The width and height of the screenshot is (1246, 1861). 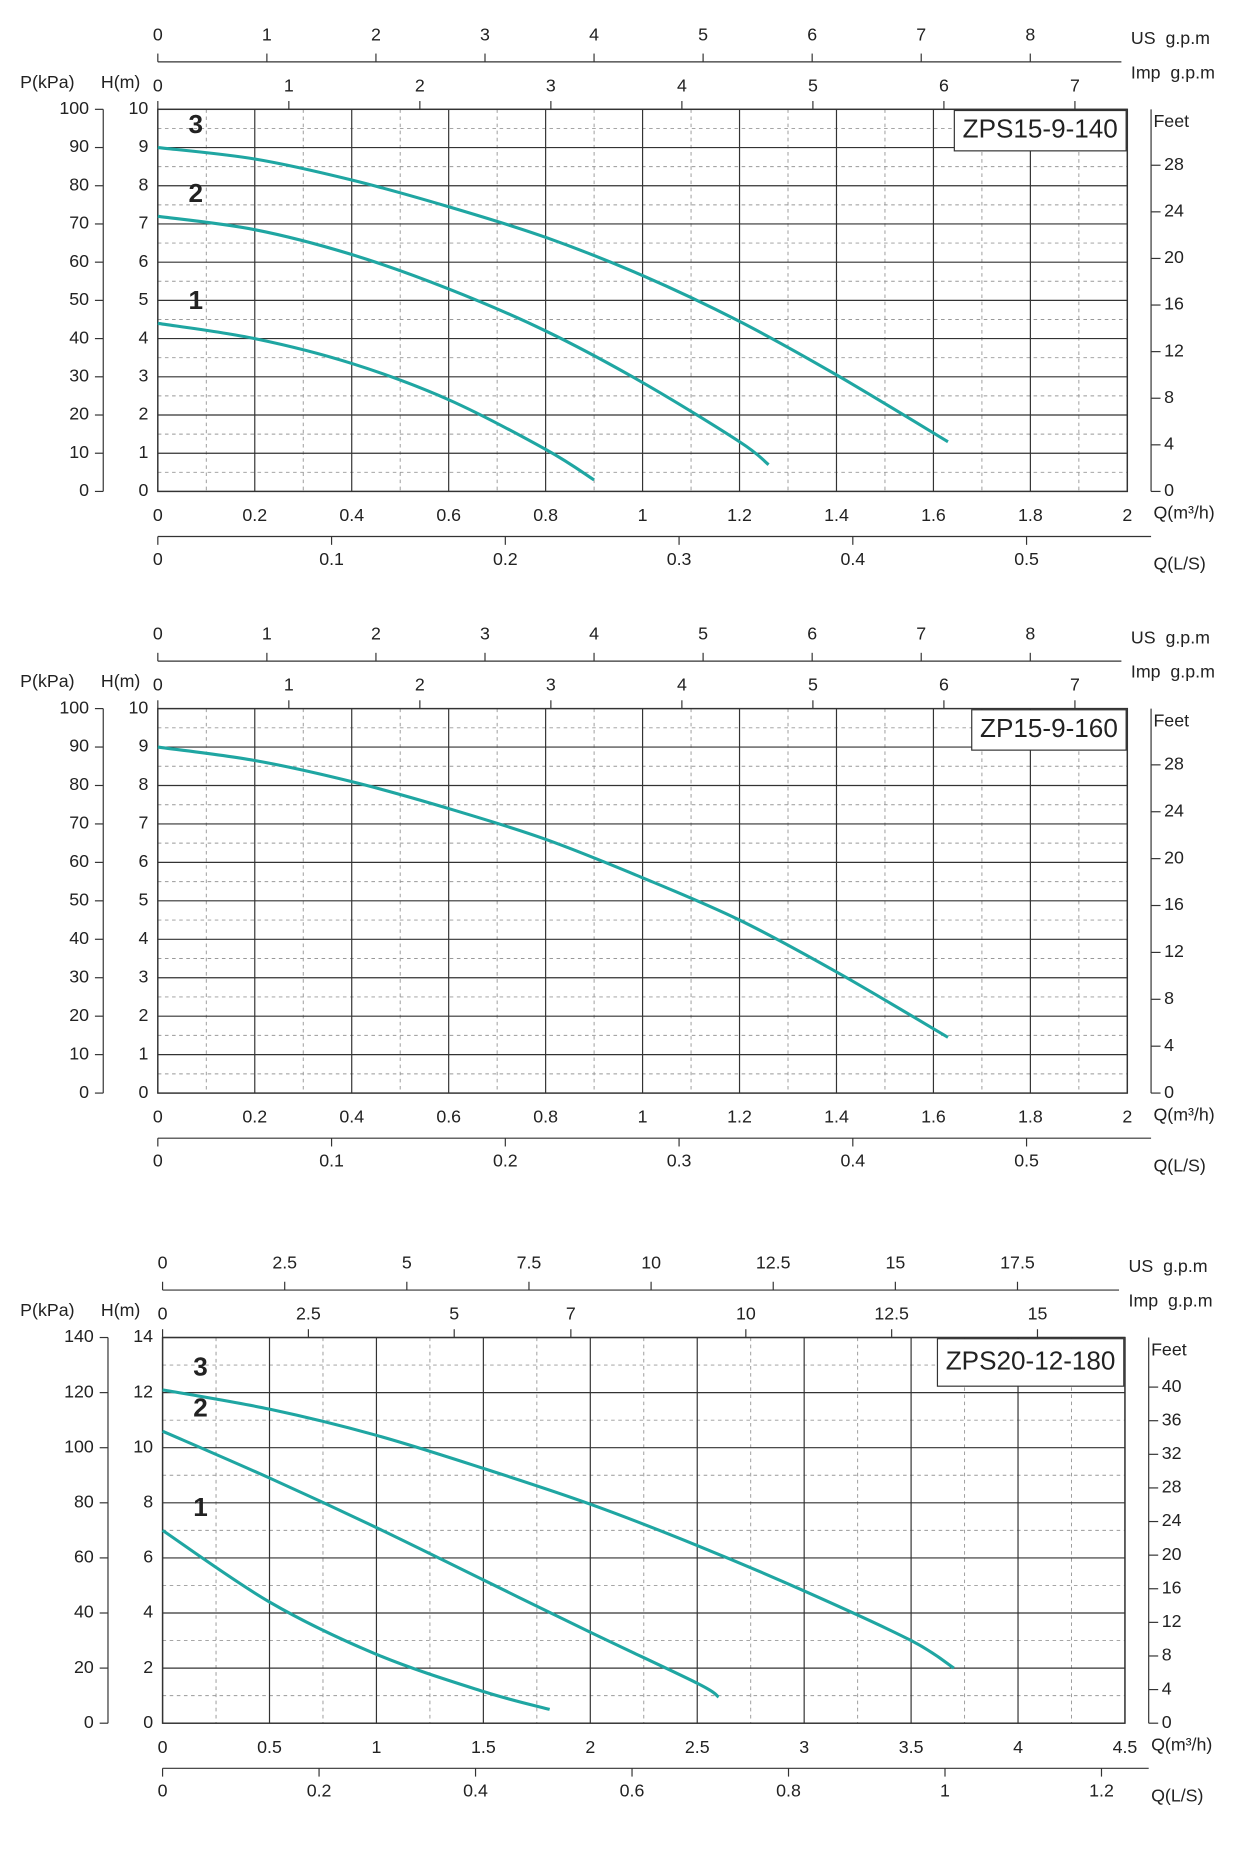 I want to click on feet-tick-label: 12, so click(x=1172, y=1621).